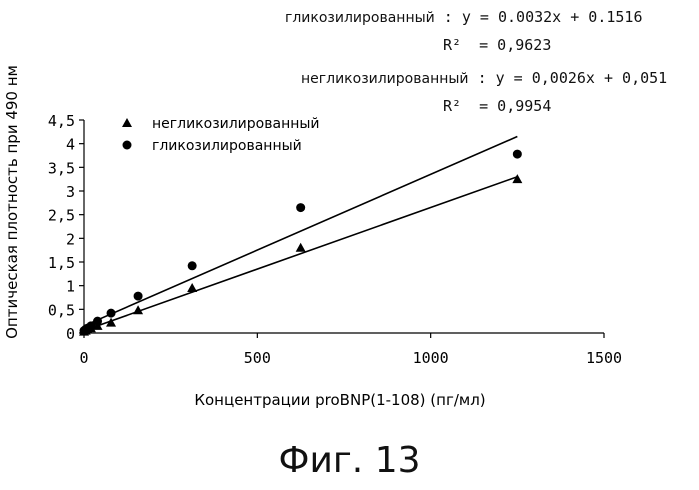 This screenshot has width=699, height=490. What do you see at coordinates (257, 358) in the screenshot?
I see `x-tick-label: 500` at bounding box center [257, 358].